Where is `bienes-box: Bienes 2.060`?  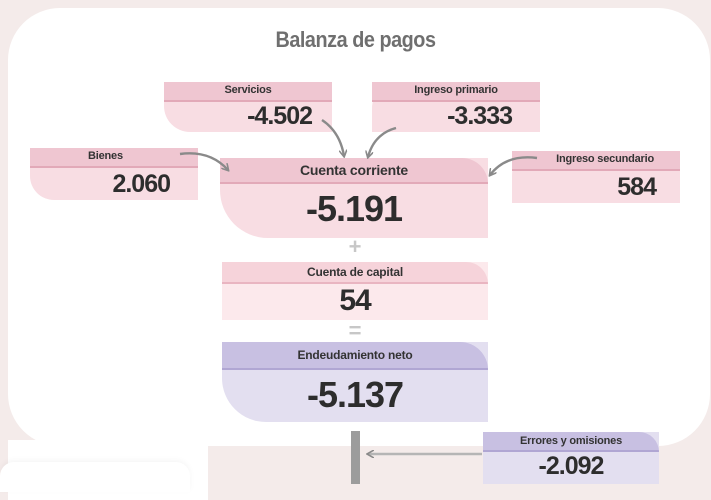 bienes-box: Bienes 2.060 is located at coordinates (114, 174).